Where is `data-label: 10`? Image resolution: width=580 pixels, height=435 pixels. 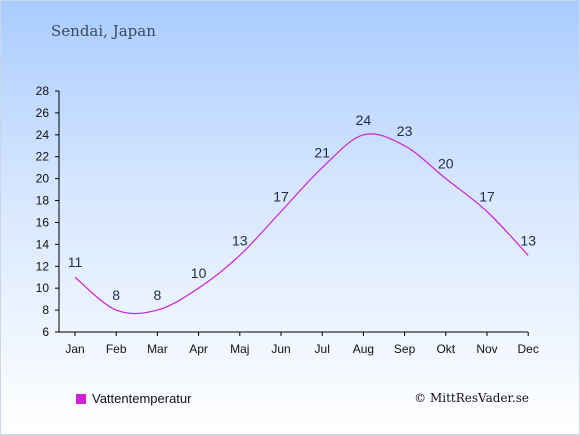
data-label: 10 is located at coordinates (199, 273).